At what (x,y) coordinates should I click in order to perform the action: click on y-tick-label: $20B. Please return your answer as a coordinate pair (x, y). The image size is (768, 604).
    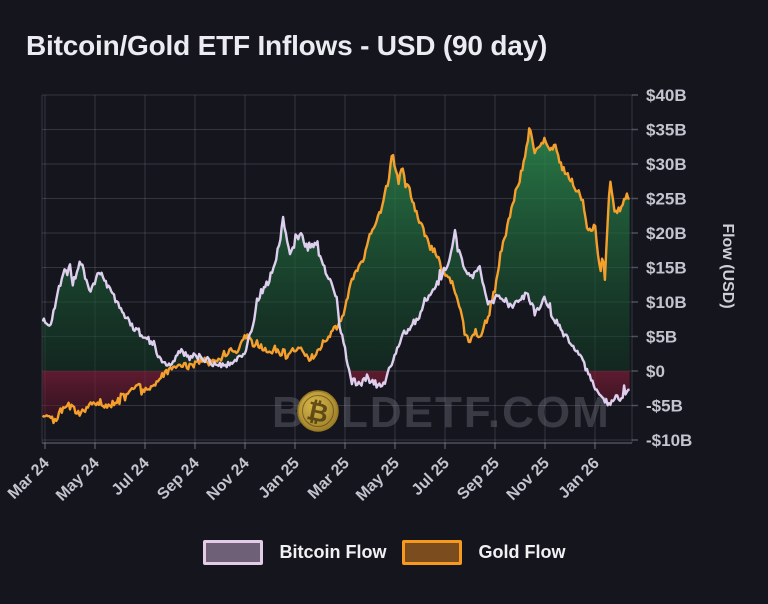
    Looking at the image, I should click on (666, 233).